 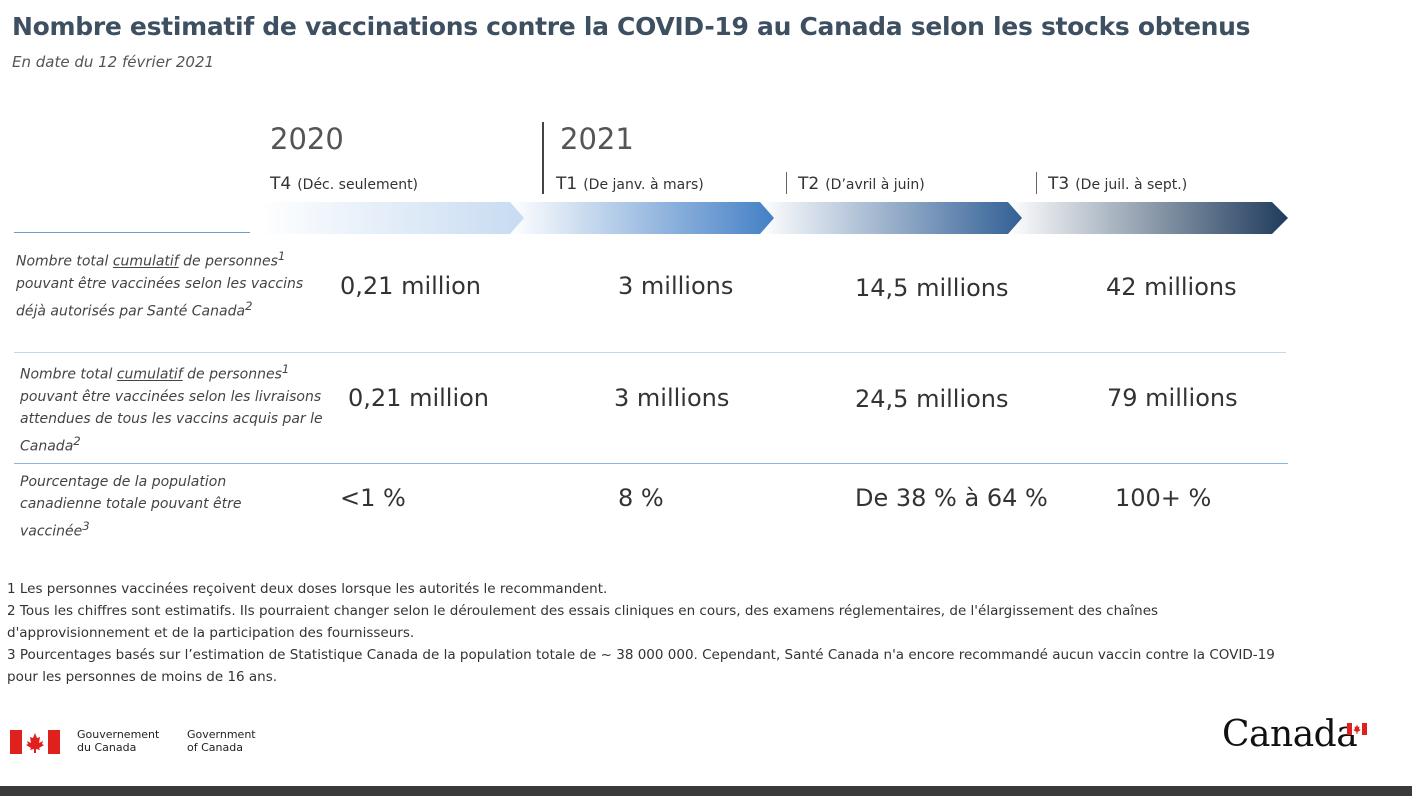 I want to click on timeline-arrow-t4, so click(x=398, y=218).